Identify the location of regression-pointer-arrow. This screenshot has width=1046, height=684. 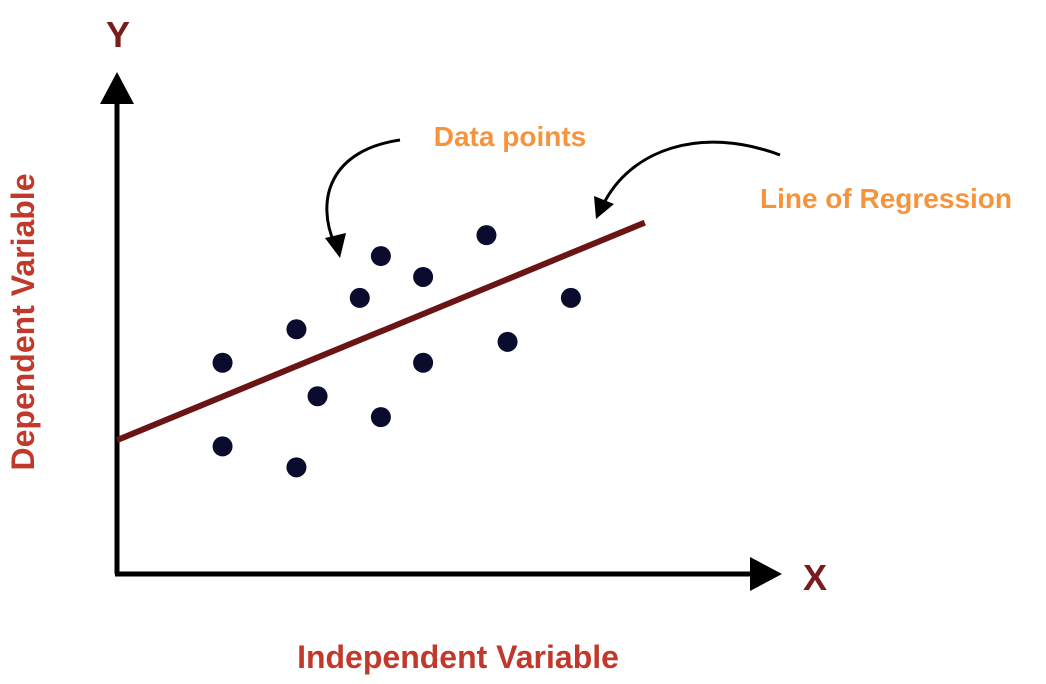
(691, 173).